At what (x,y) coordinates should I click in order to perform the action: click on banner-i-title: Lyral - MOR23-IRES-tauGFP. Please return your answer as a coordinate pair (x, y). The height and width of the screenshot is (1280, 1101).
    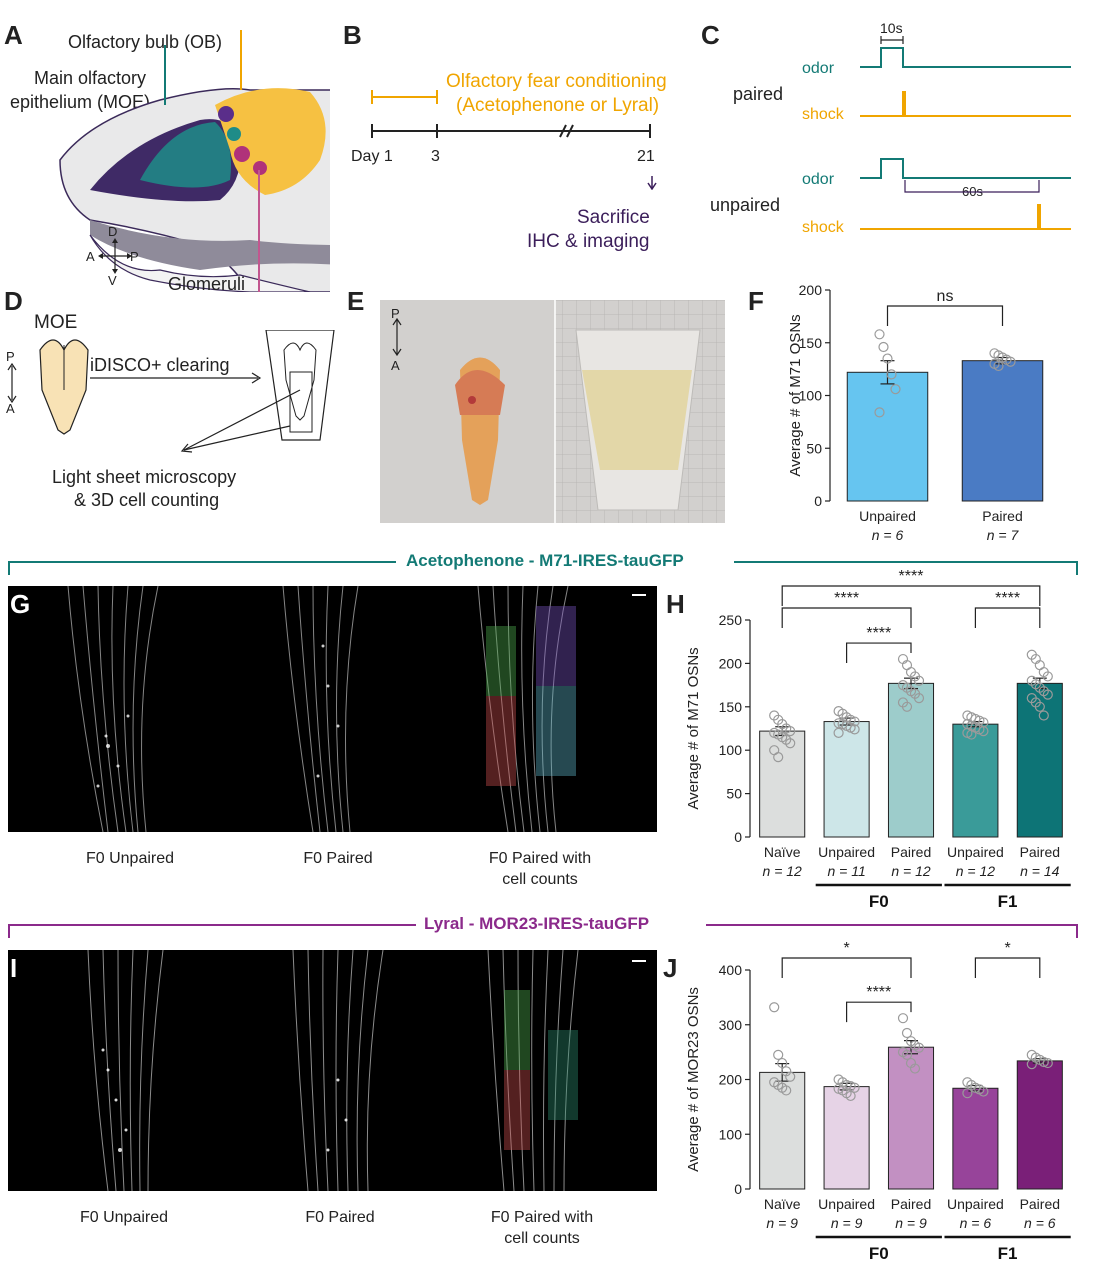
    Looking at the image, I should click on (537, 923).